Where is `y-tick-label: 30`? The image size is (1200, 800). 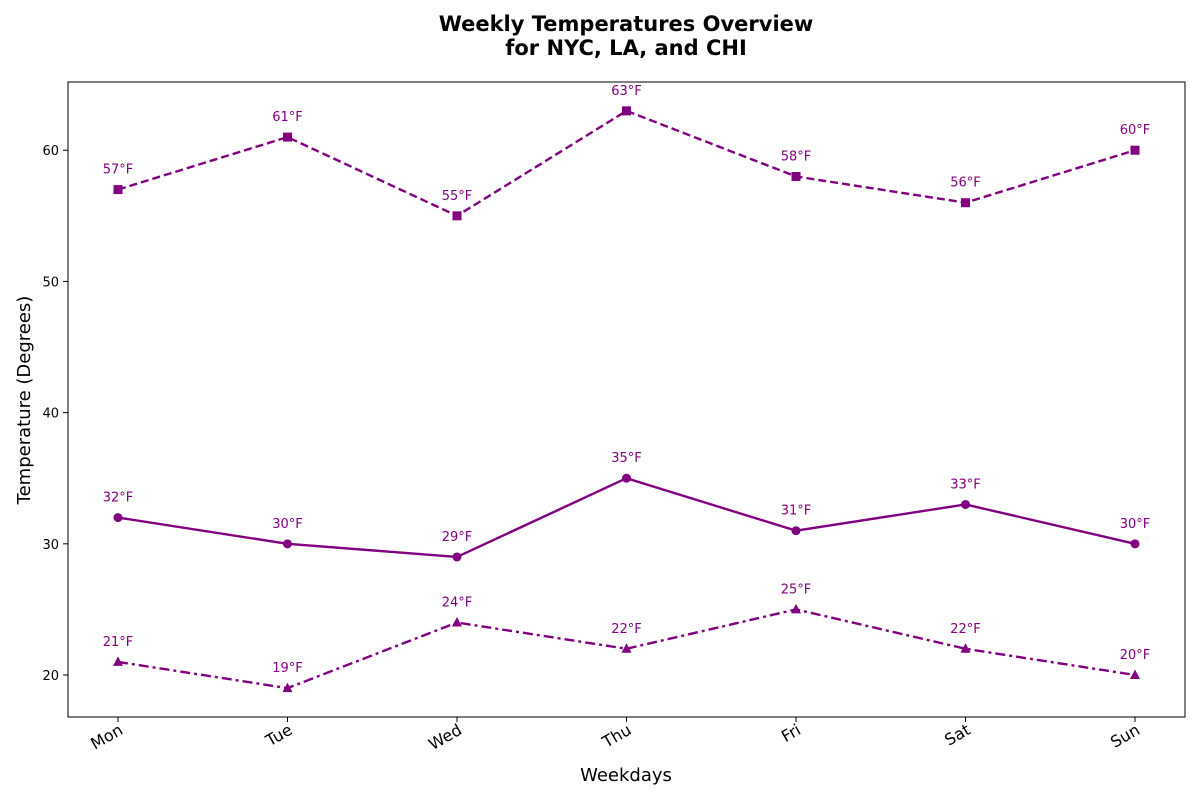
y-tick-label: 30 is located at coordinates (50, 545).